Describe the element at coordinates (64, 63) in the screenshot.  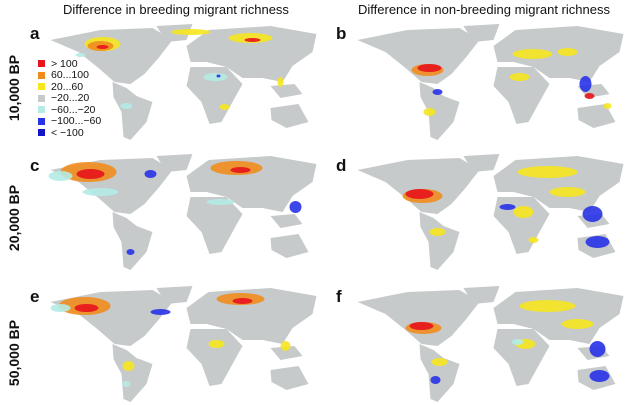
I see `legend-label: > 100` at that location.